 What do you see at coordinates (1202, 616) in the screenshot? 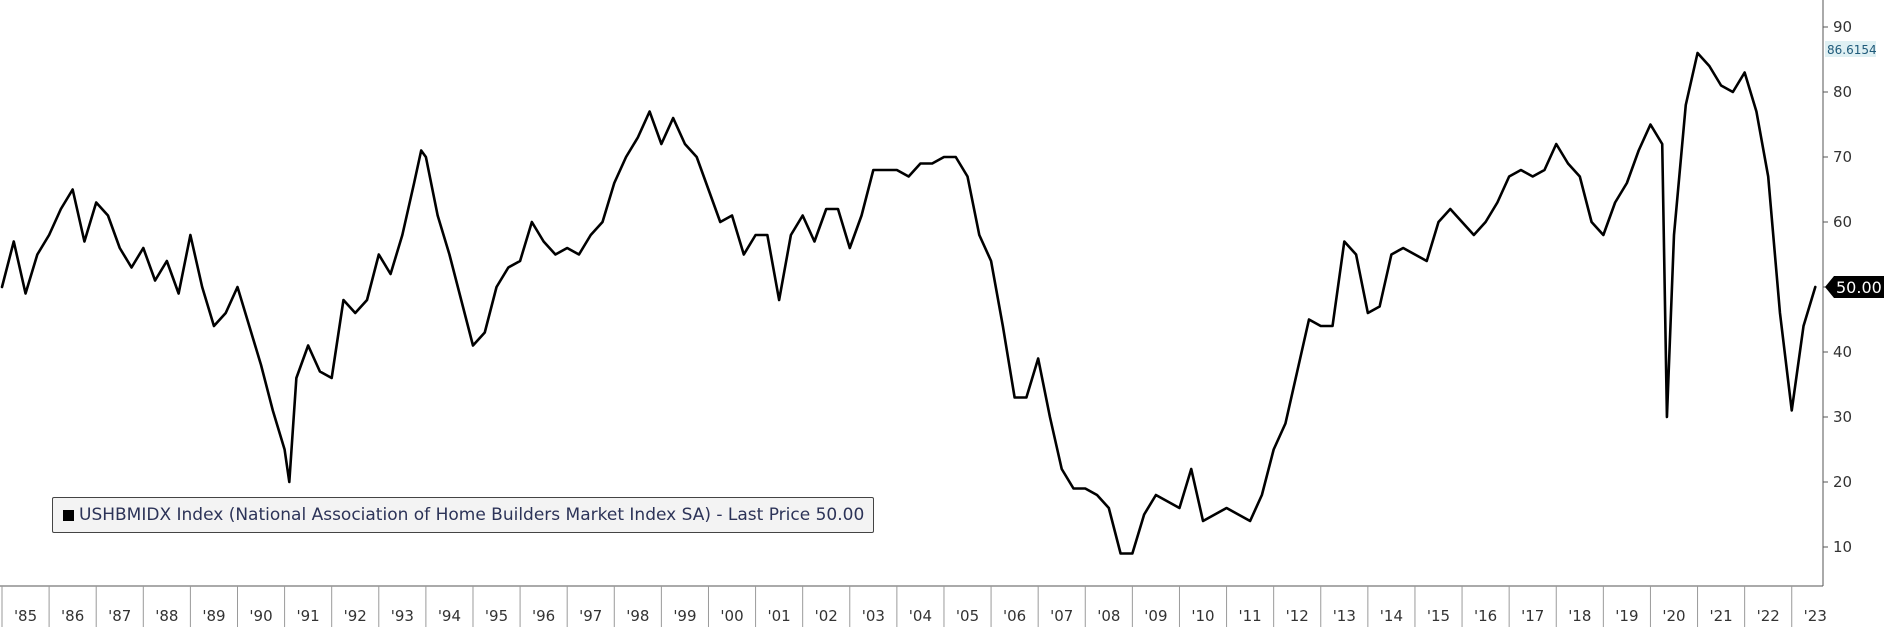
I see `x-tick-label: '10` at bounding box center [1202, 616].